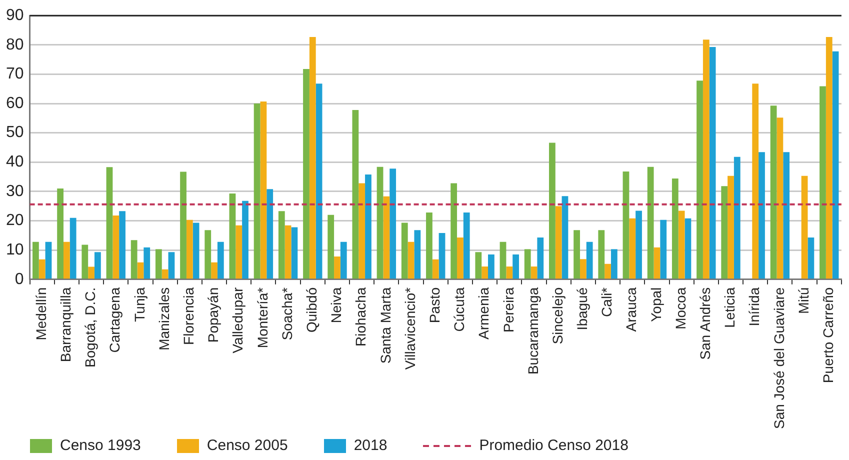 The height and width of the screenshot is (460, 849). Describe the element at coordinates (606, 301) in the screenshot. I see `x-tick-label: Cali*` at that location.